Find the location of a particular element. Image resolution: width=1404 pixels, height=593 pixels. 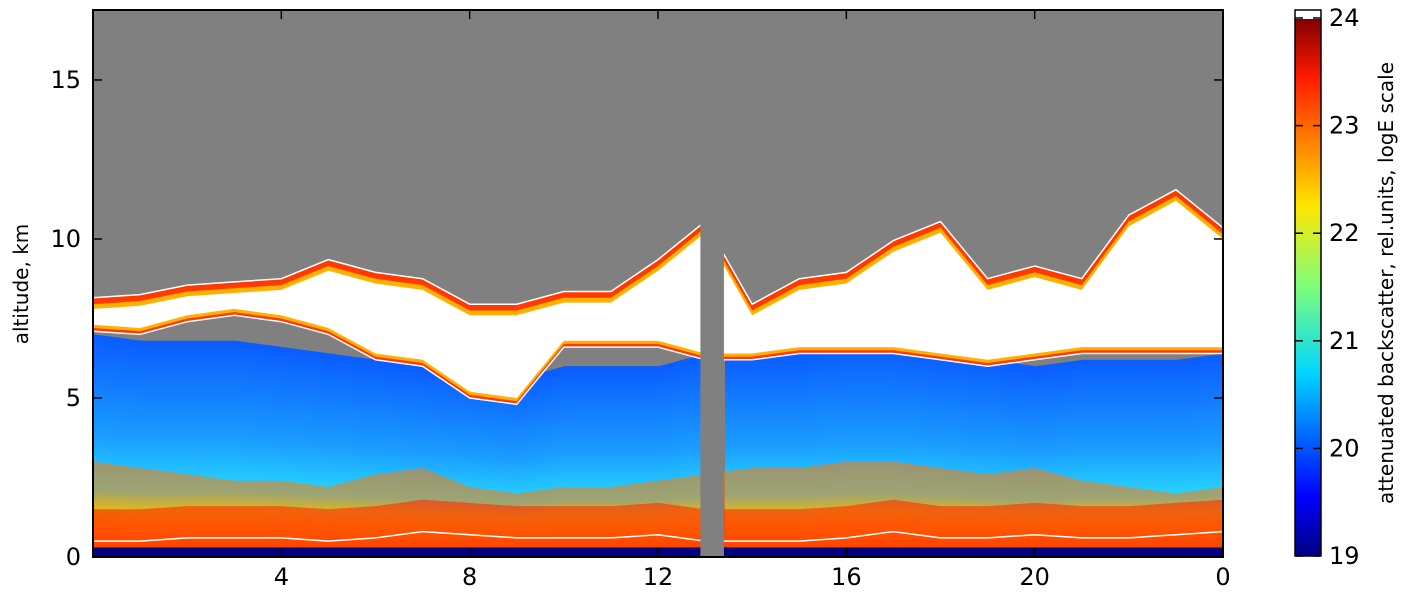

y-axis-label: altitude, km is located at coordinates (21, 284).